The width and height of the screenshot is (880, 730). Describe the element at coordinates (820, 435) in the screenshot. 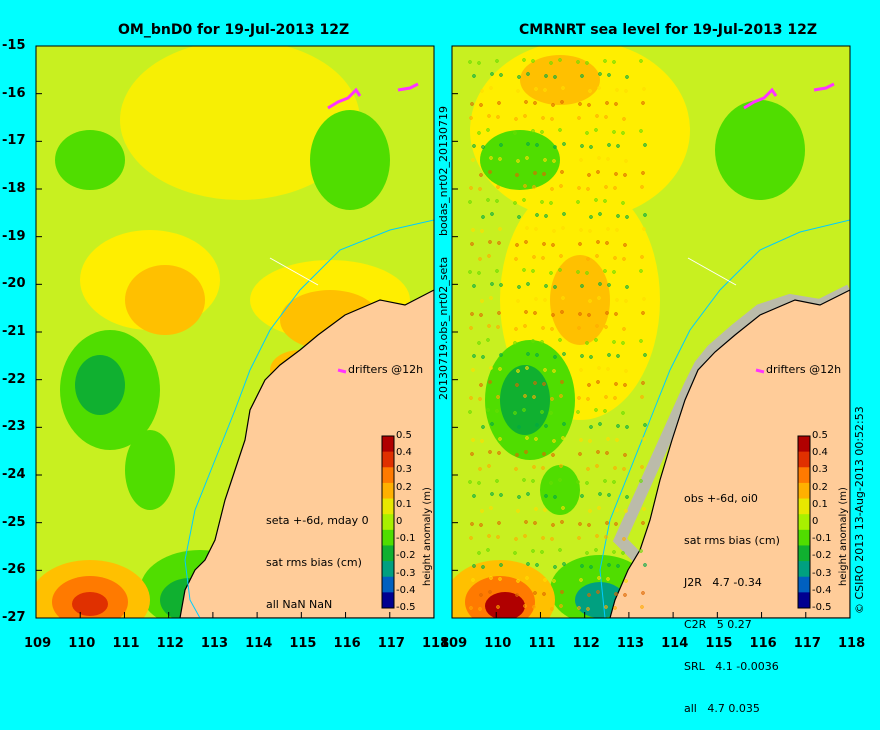

I see `colorbar-tick-label: 0.5` at that location.